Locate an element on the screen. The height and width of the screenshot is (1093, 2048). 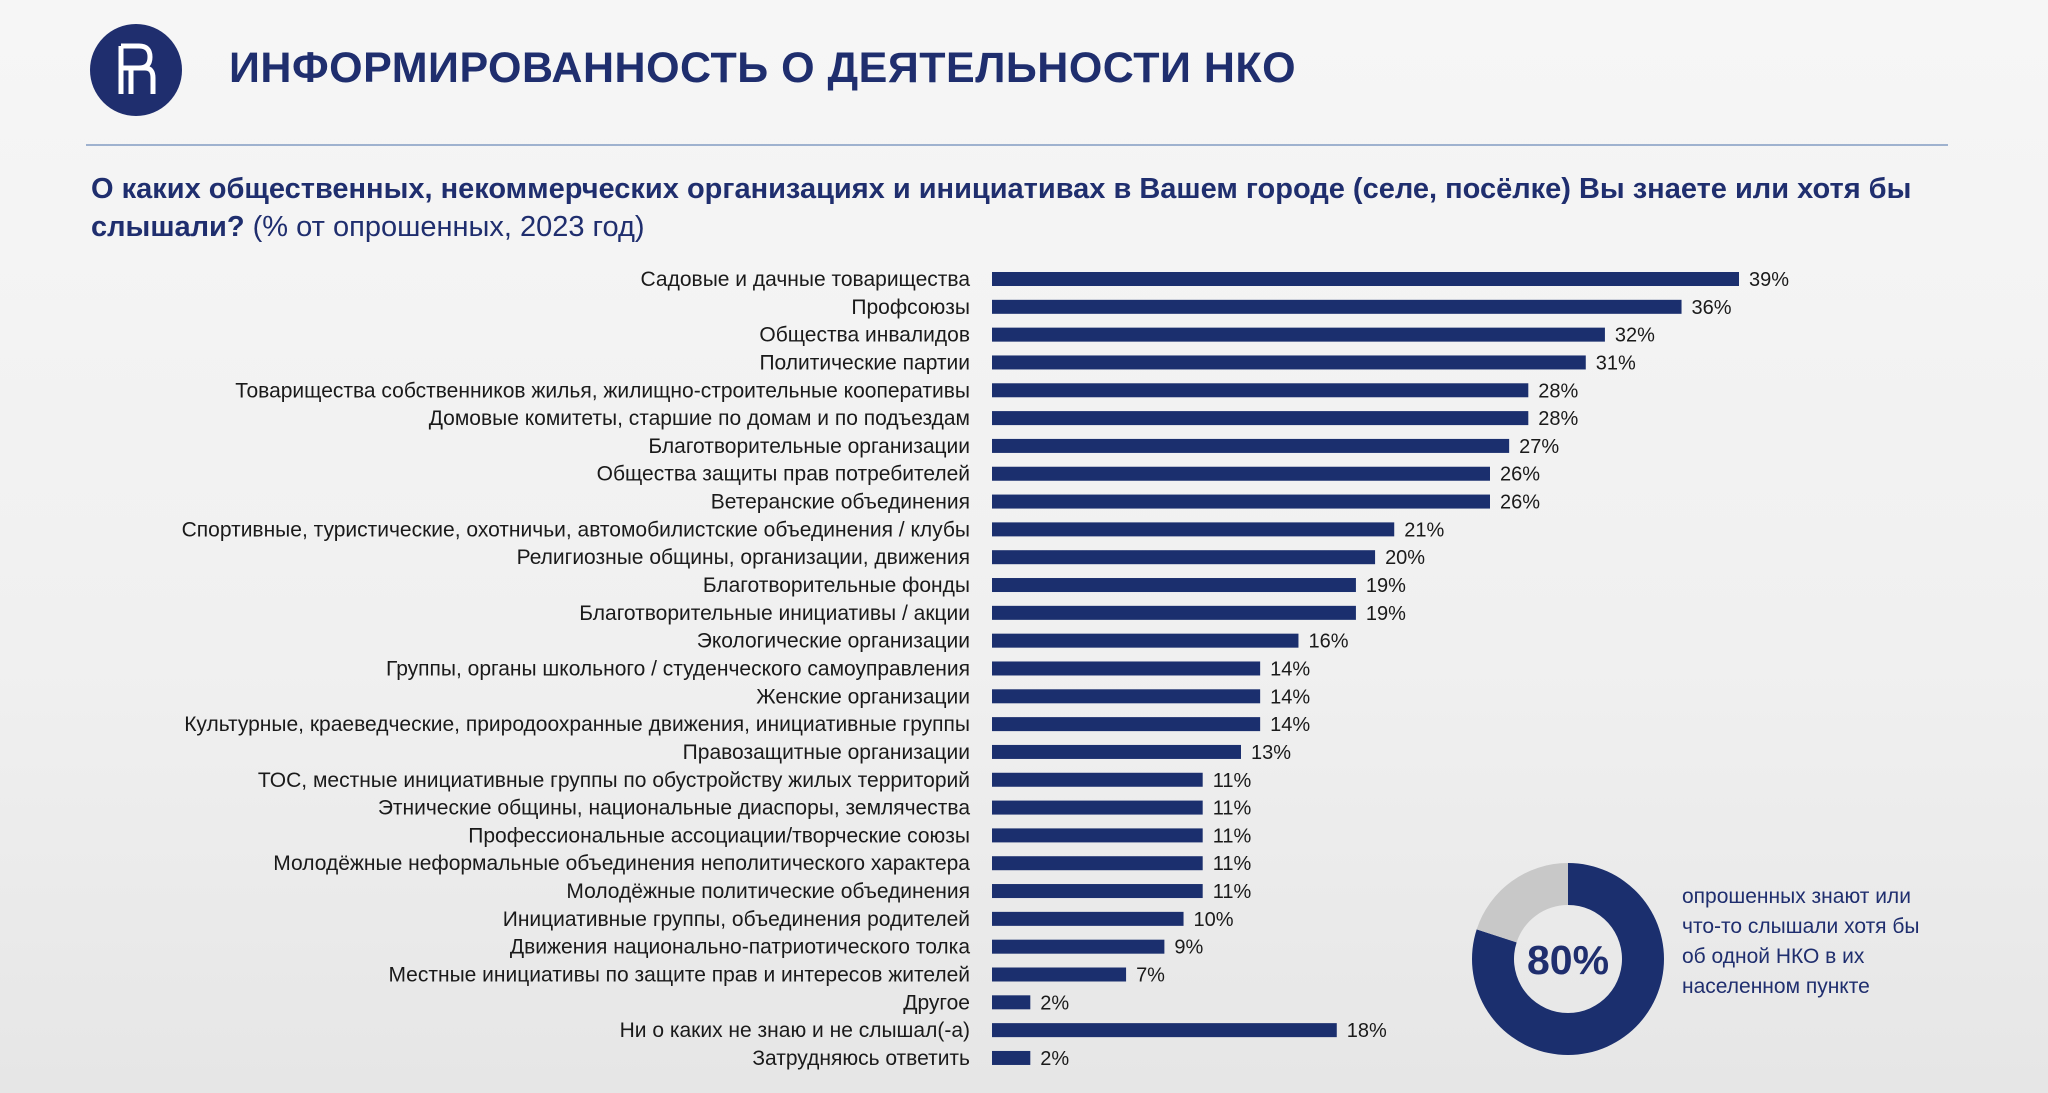
bar-category-label: Правозащитные организации is located at coordinates (826, 752).